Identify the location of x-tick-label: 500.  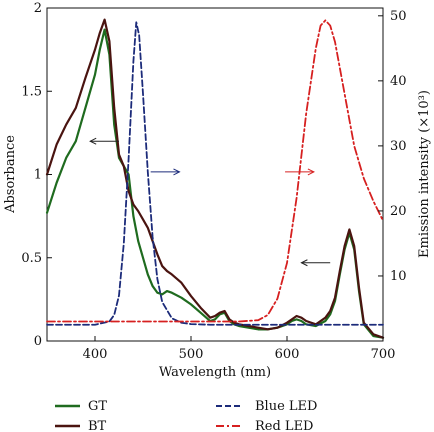
(191, 354).